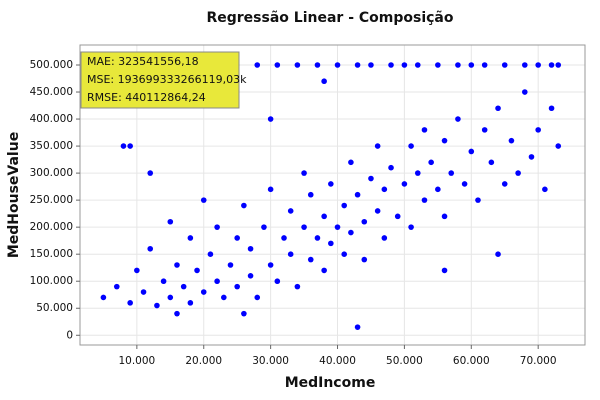 The image size is (600, 400). What do you see at coordinates (51, 65) in the screenshot?
I see `y-tick-label: 500.000` at bounding box center [51, 65].